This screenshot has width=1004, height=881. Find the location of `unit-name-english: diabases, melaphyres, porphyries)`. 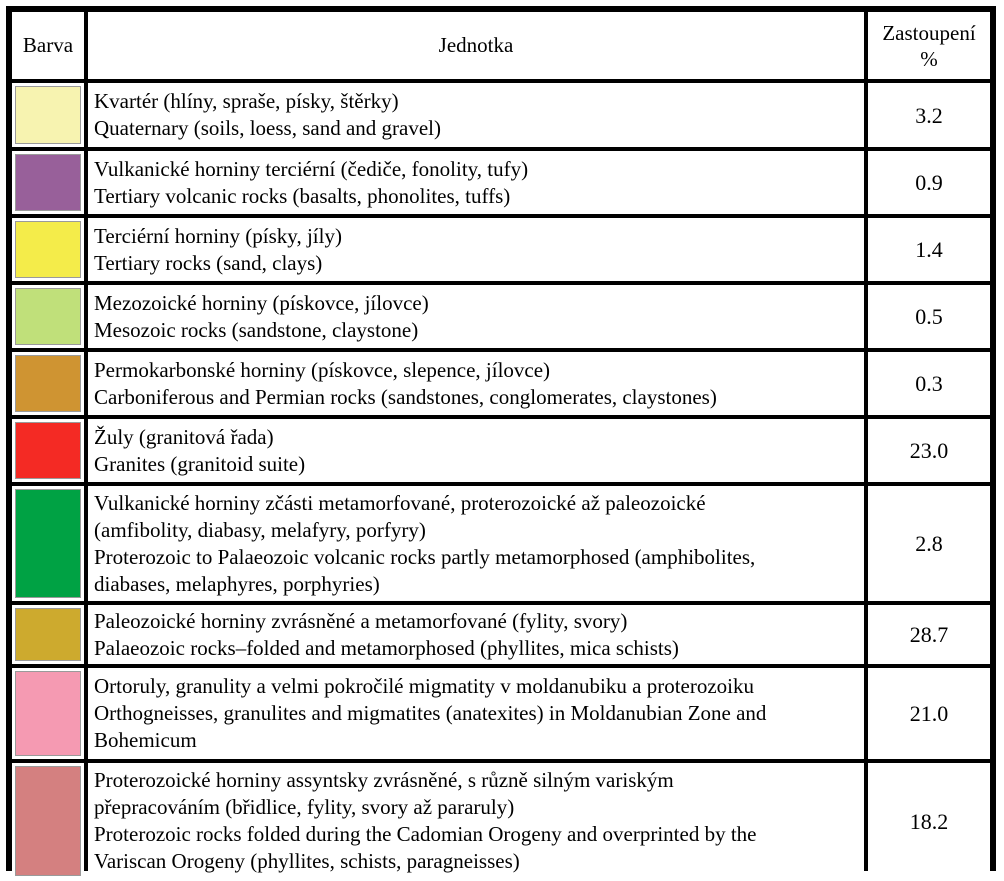

unit-name-english: diabases, melaphyres, porphyries) is located at coordinates (237, 583).